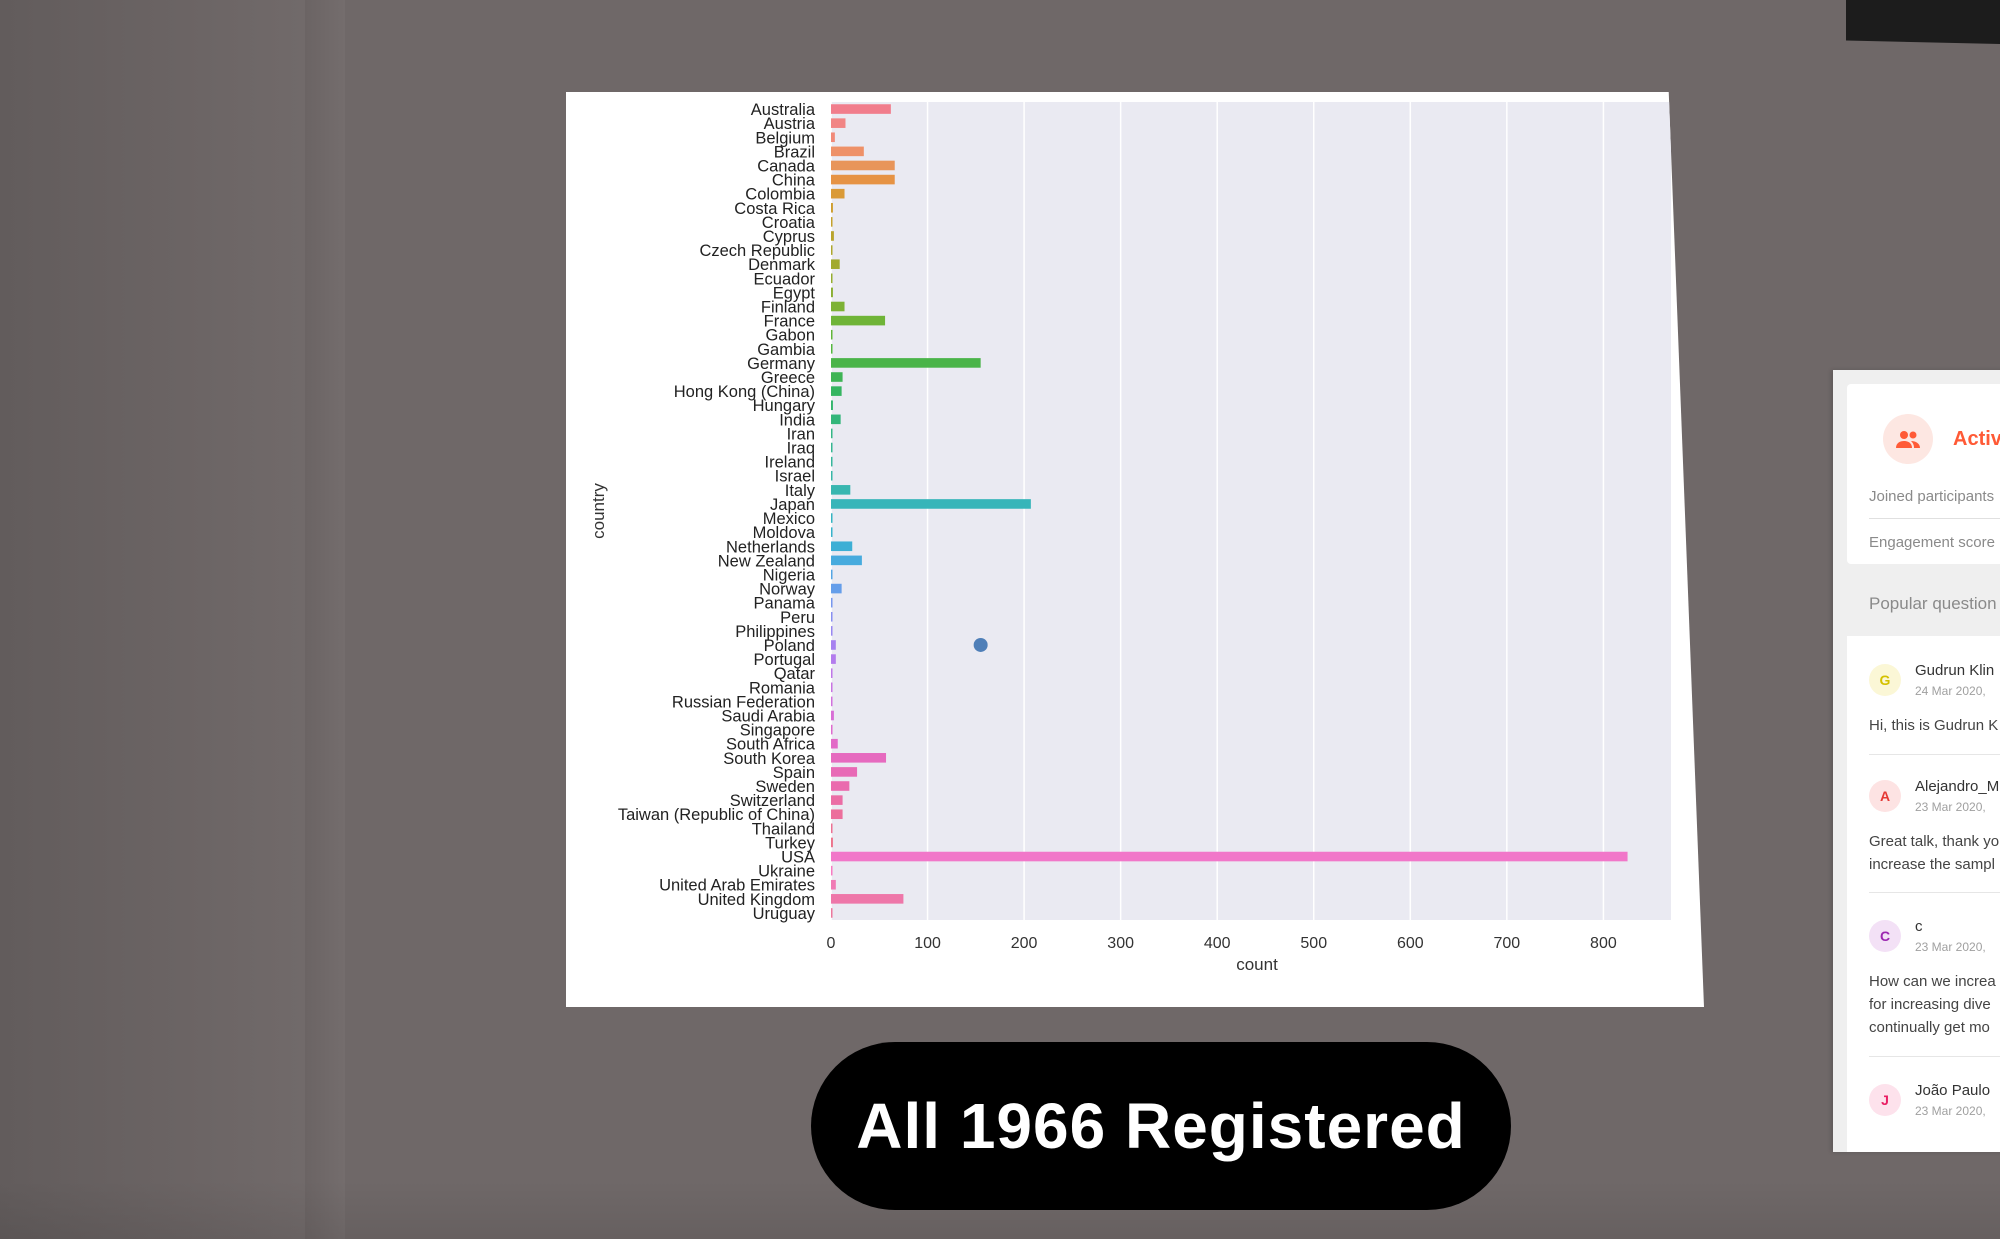  What do you see at coordinates (788, 308) in the screenshot?
I see `y-tick-label: Finland` at bounding box center [788, 308].